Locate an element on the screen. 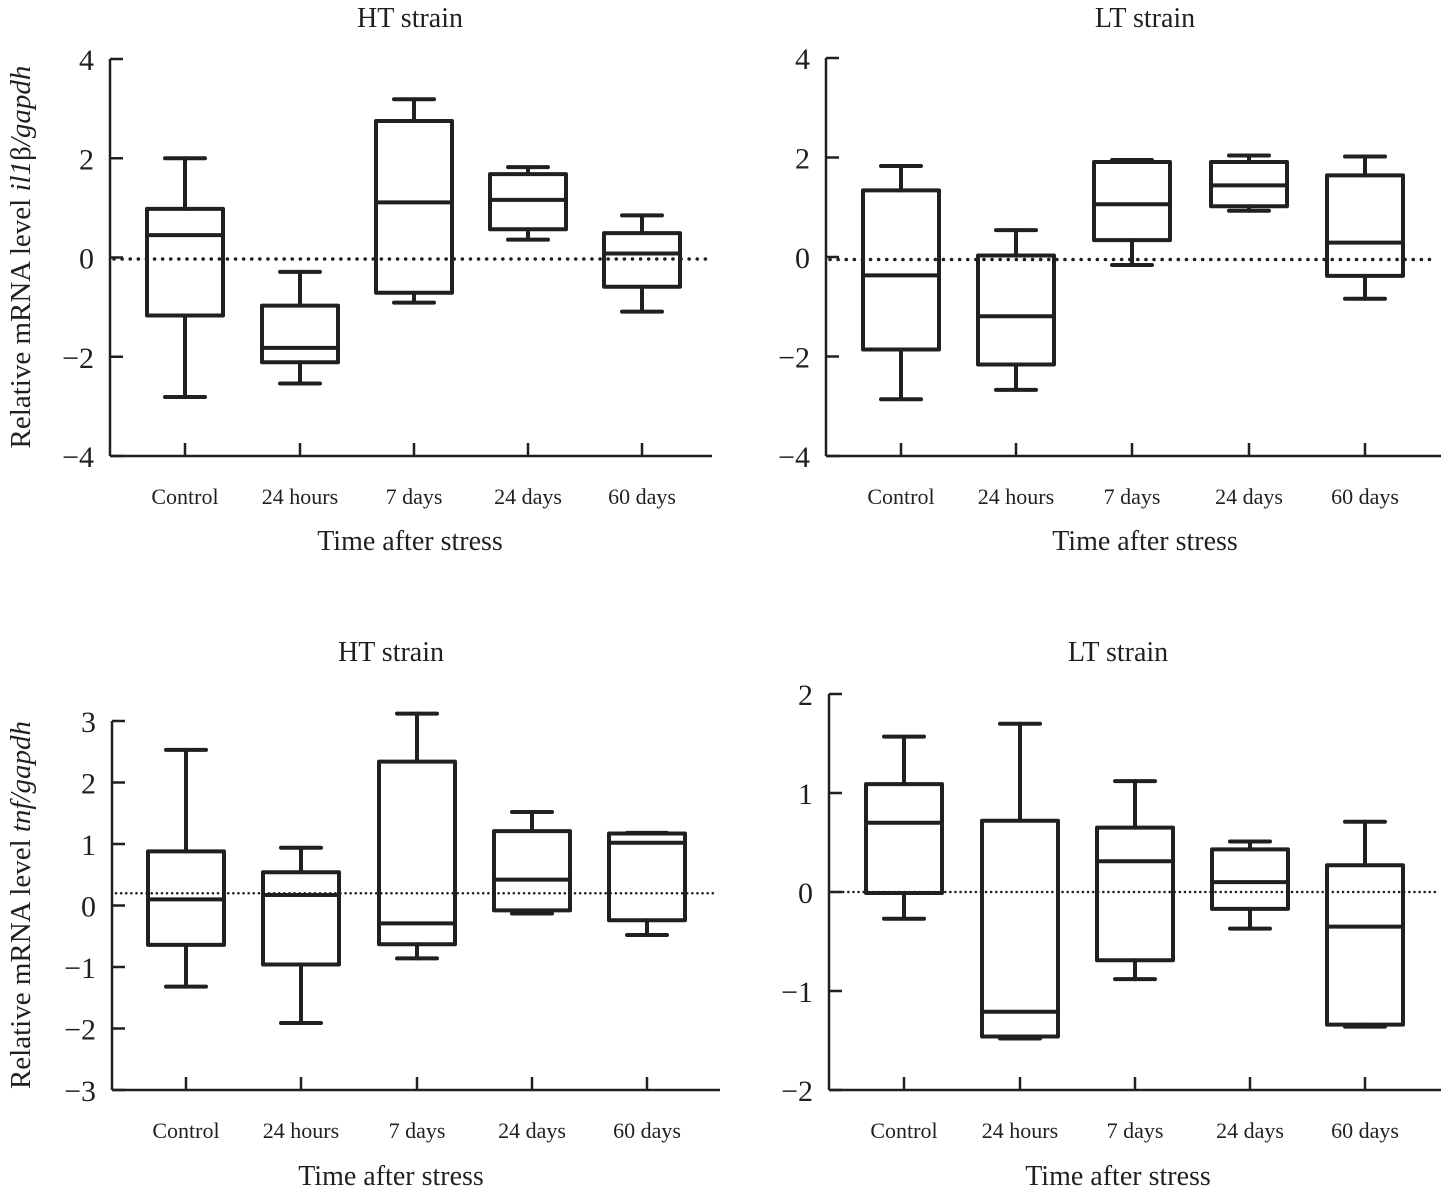  y-axis-label-part: β is located at coordinates (21, 153).